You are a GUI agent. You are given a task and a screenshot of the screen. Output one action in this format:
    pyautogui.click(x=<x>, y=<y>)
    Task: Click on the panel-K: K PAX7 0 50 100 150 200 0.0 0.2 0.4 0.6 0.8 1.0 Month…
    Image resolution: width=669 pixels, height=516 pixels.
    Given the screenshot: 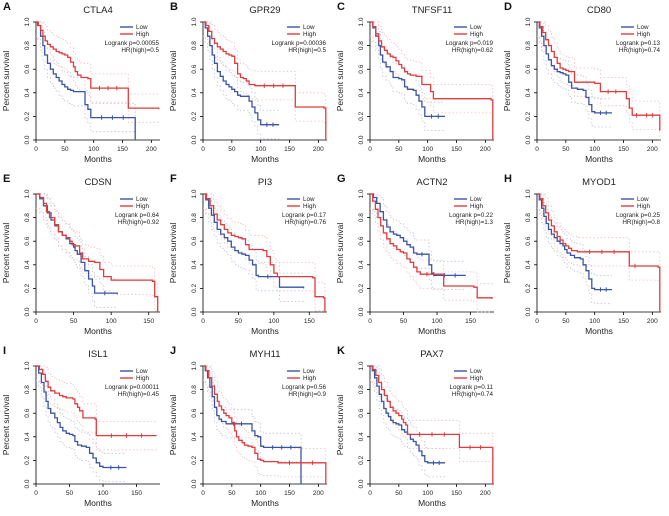 What is the action you would take?
    pyautogui.click(x=417, y=430)
    